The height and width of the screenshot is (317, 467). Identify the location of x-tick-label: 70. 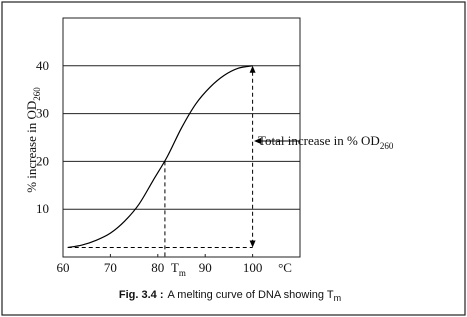
(110, 267).